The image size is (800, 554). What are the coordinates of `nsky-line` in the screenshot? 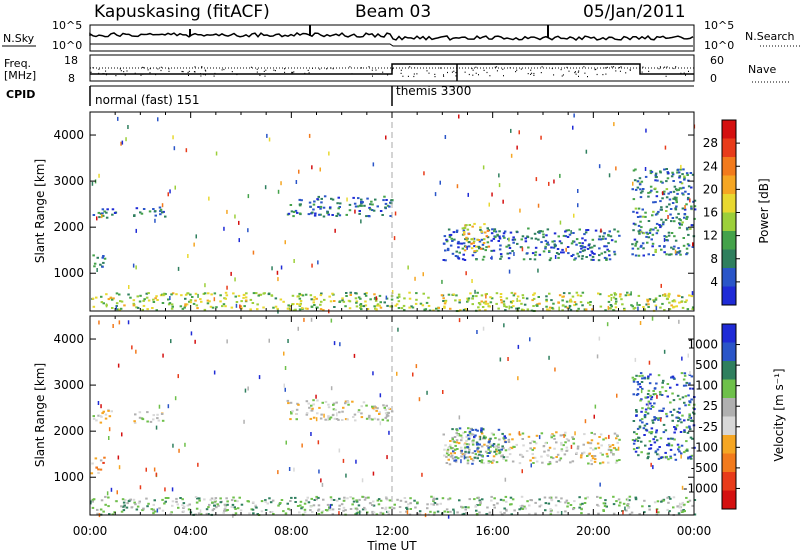 It's located at (391, 36).